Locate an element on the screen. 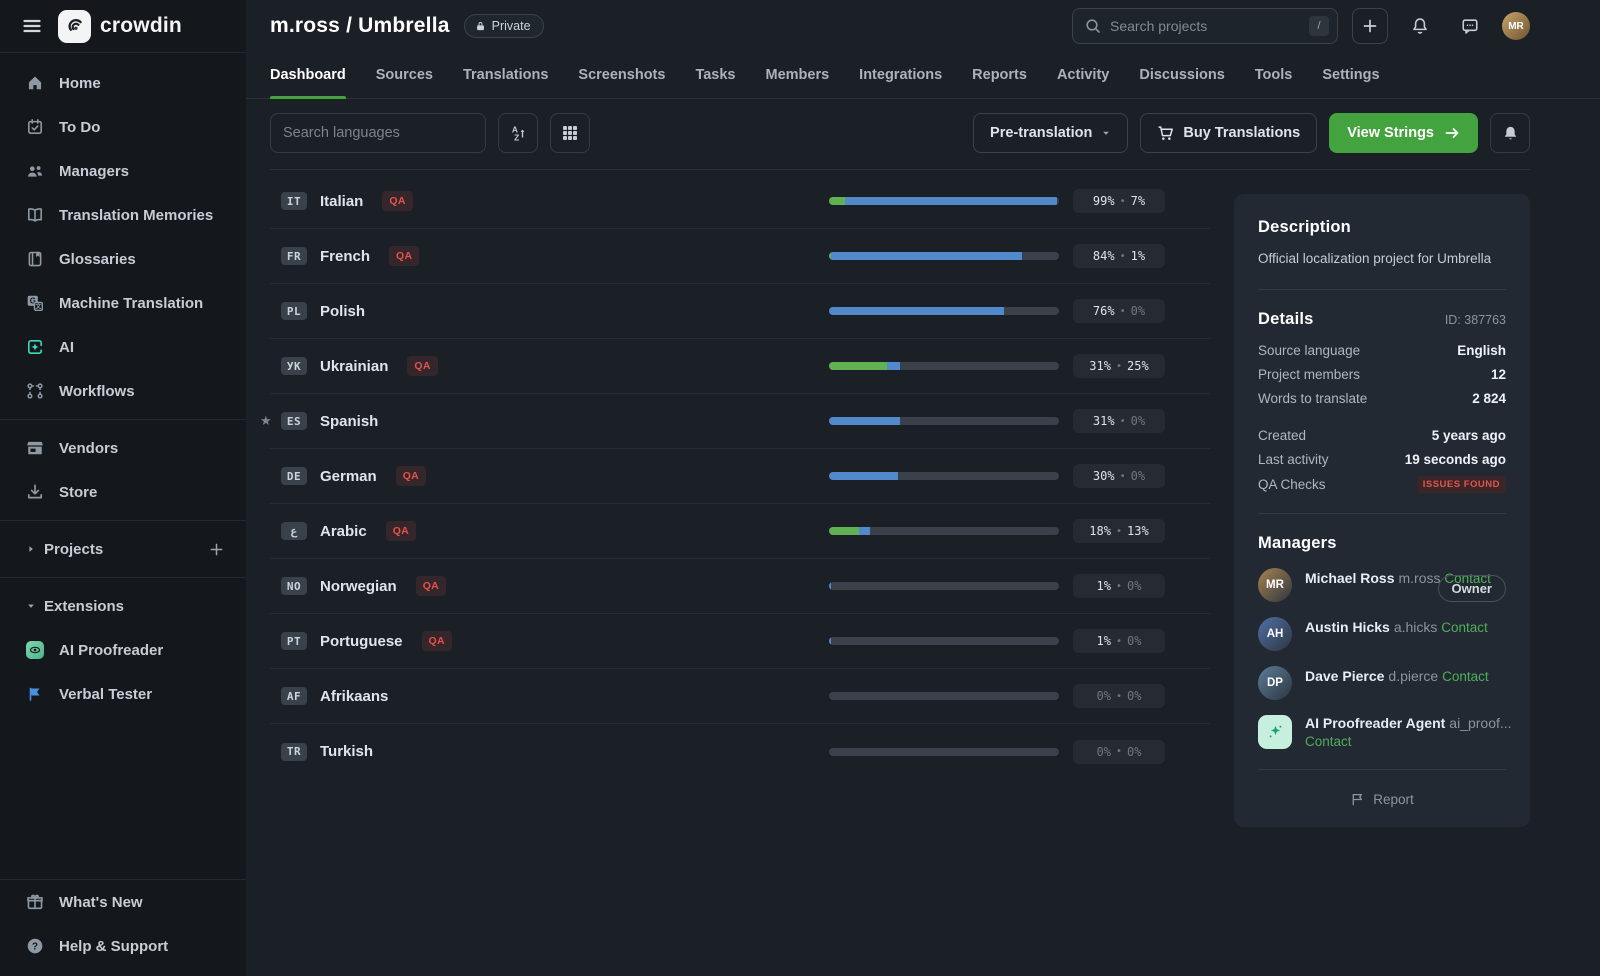 The image size is (1600, 976). notifications-bell-icon is located at coordinates (1420, 26).